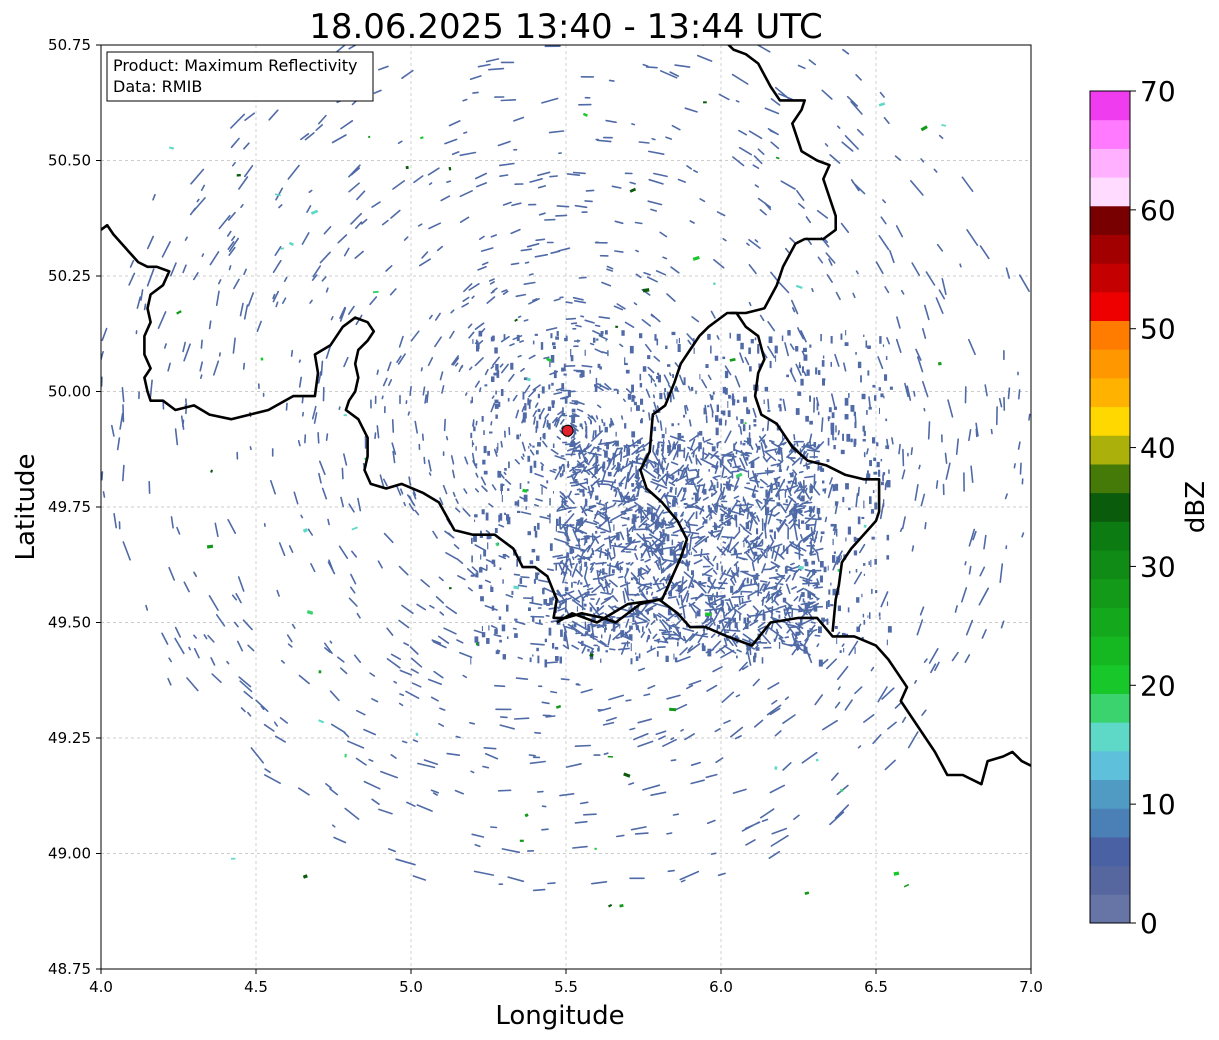  I want to click on product-info-box: Product: Maximum Reflectivity Data: RMIB, so click(240, 76).